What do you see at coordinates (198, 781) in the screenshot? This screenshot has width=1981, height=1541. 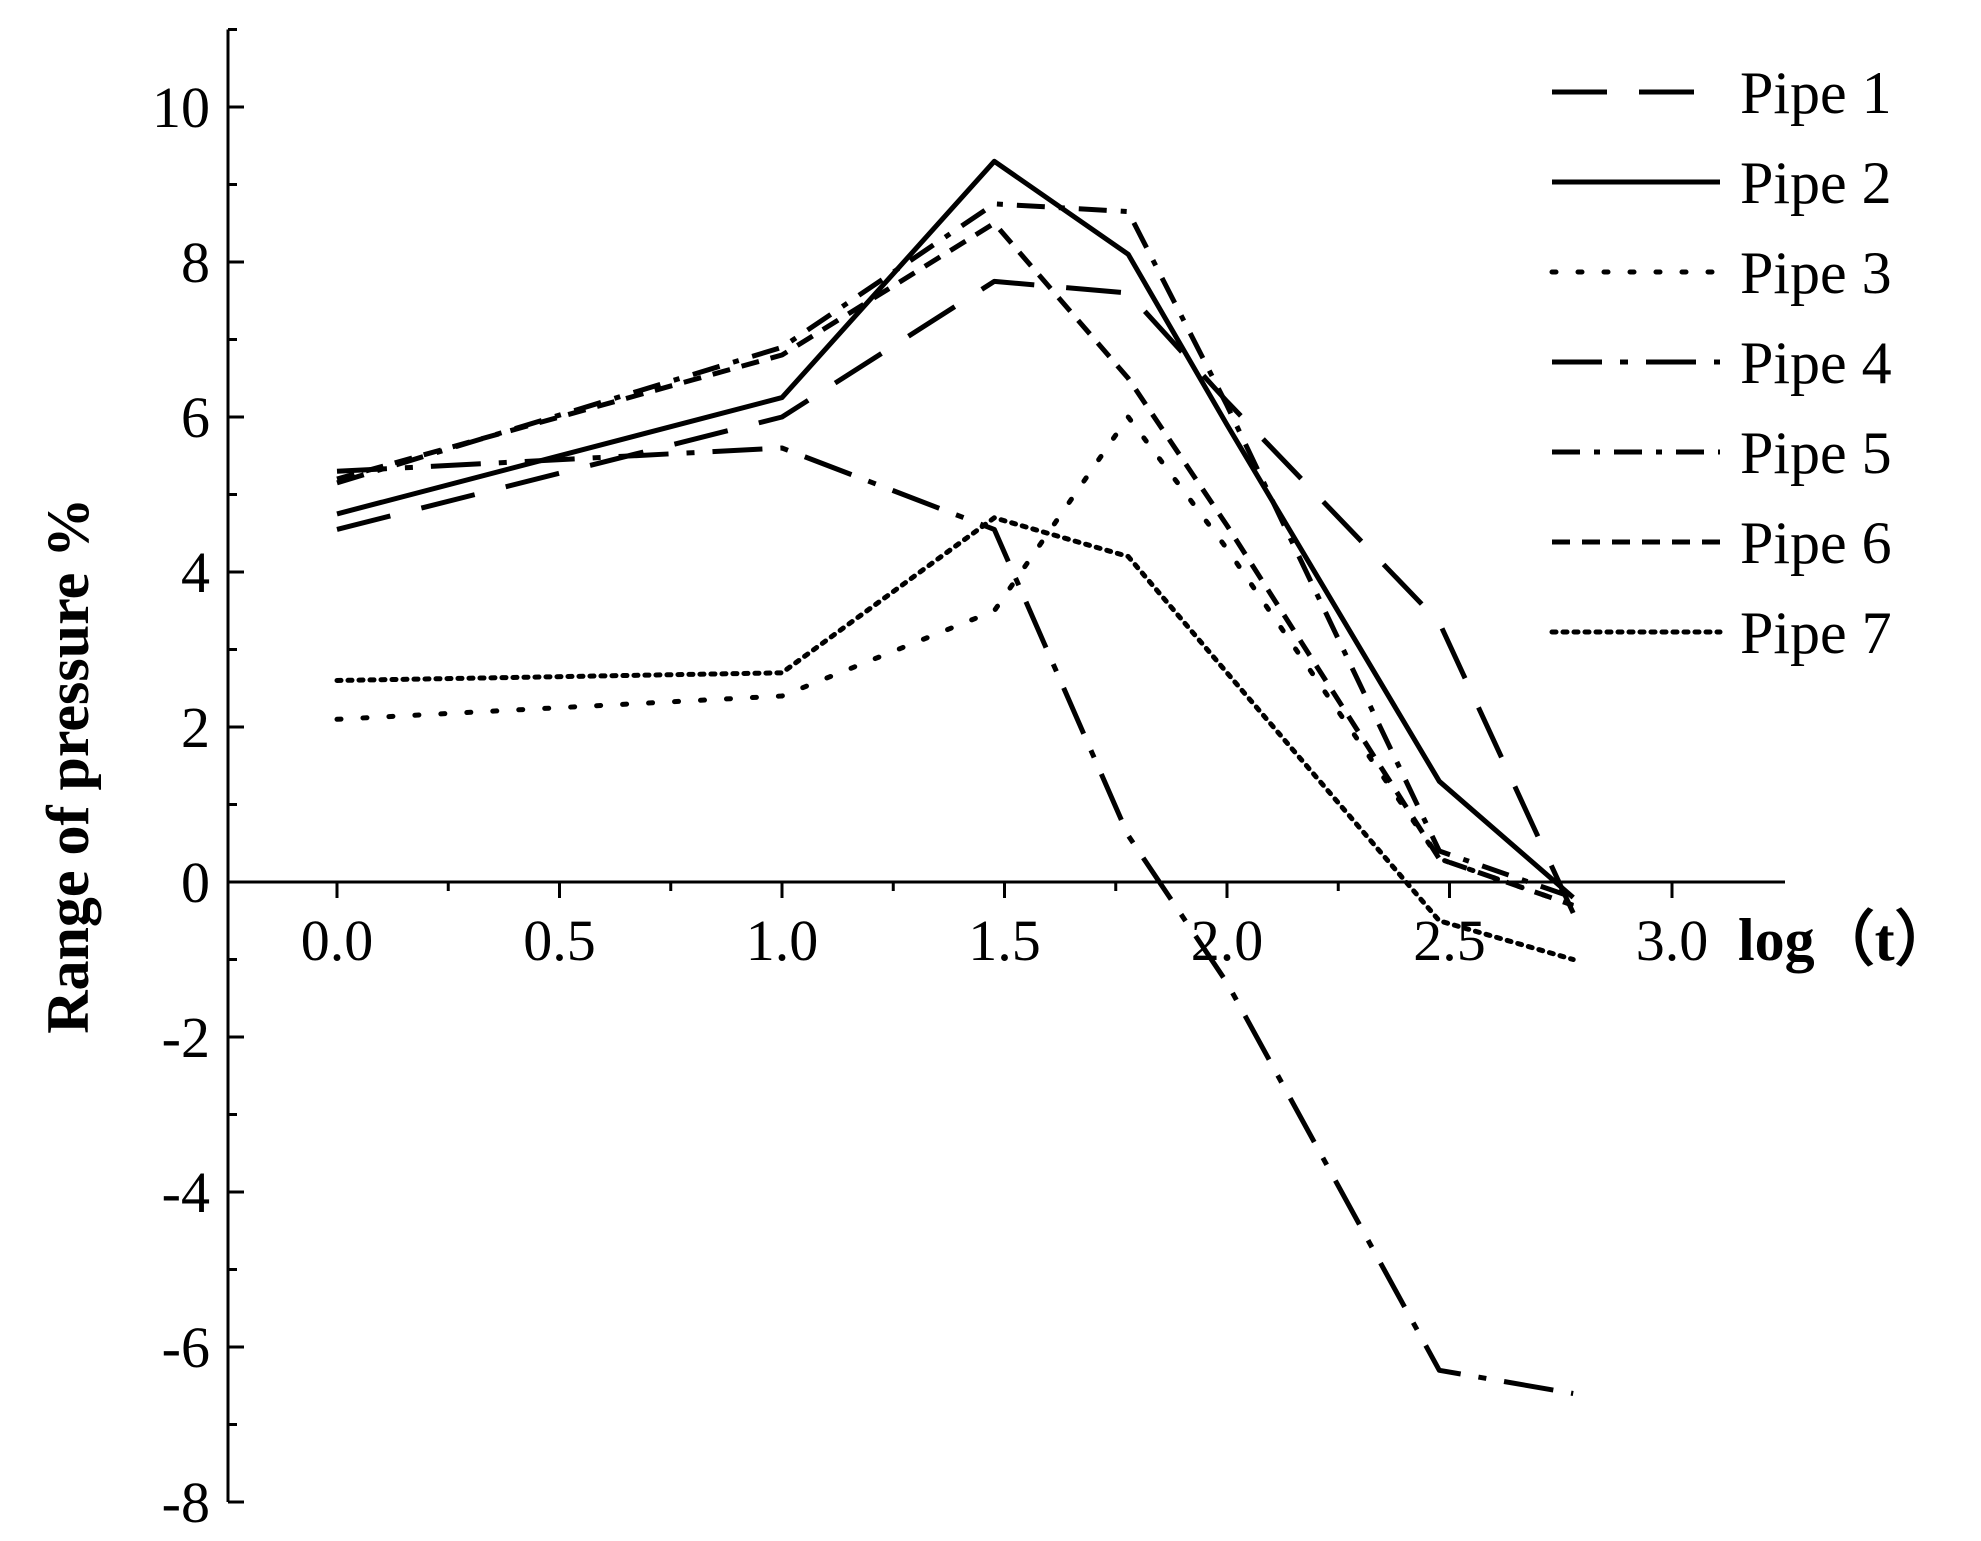 I see `y-axis: 10 8 6 4 2 0 -2 -4 -6 -8` at bounding box center [198, 781].